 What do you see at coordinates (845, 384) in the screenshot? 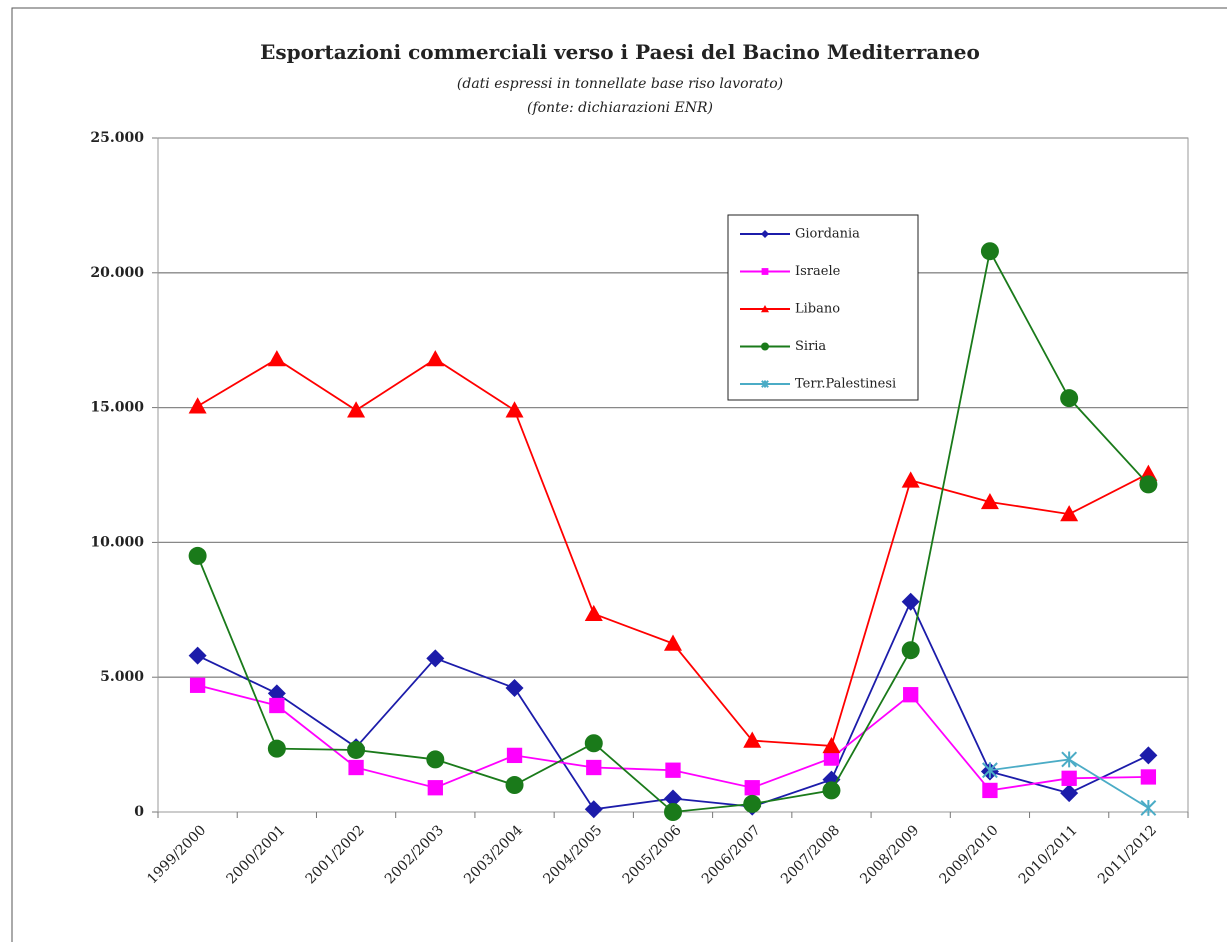
I see `legend-label: Terr.Palestinesi` at bounding box center [845, 384].